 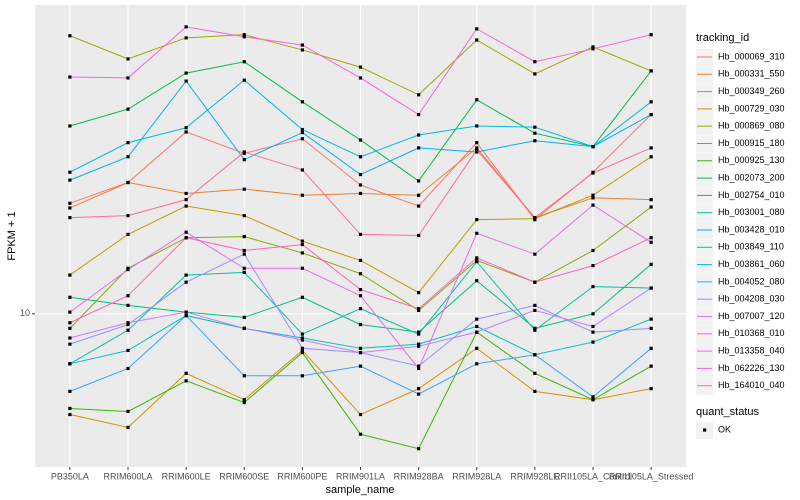 What do you see at coordinates (534, 476) in the screenshot?
I see `x-tick-label: RRIM928LE` at bounding box center [534, 476].